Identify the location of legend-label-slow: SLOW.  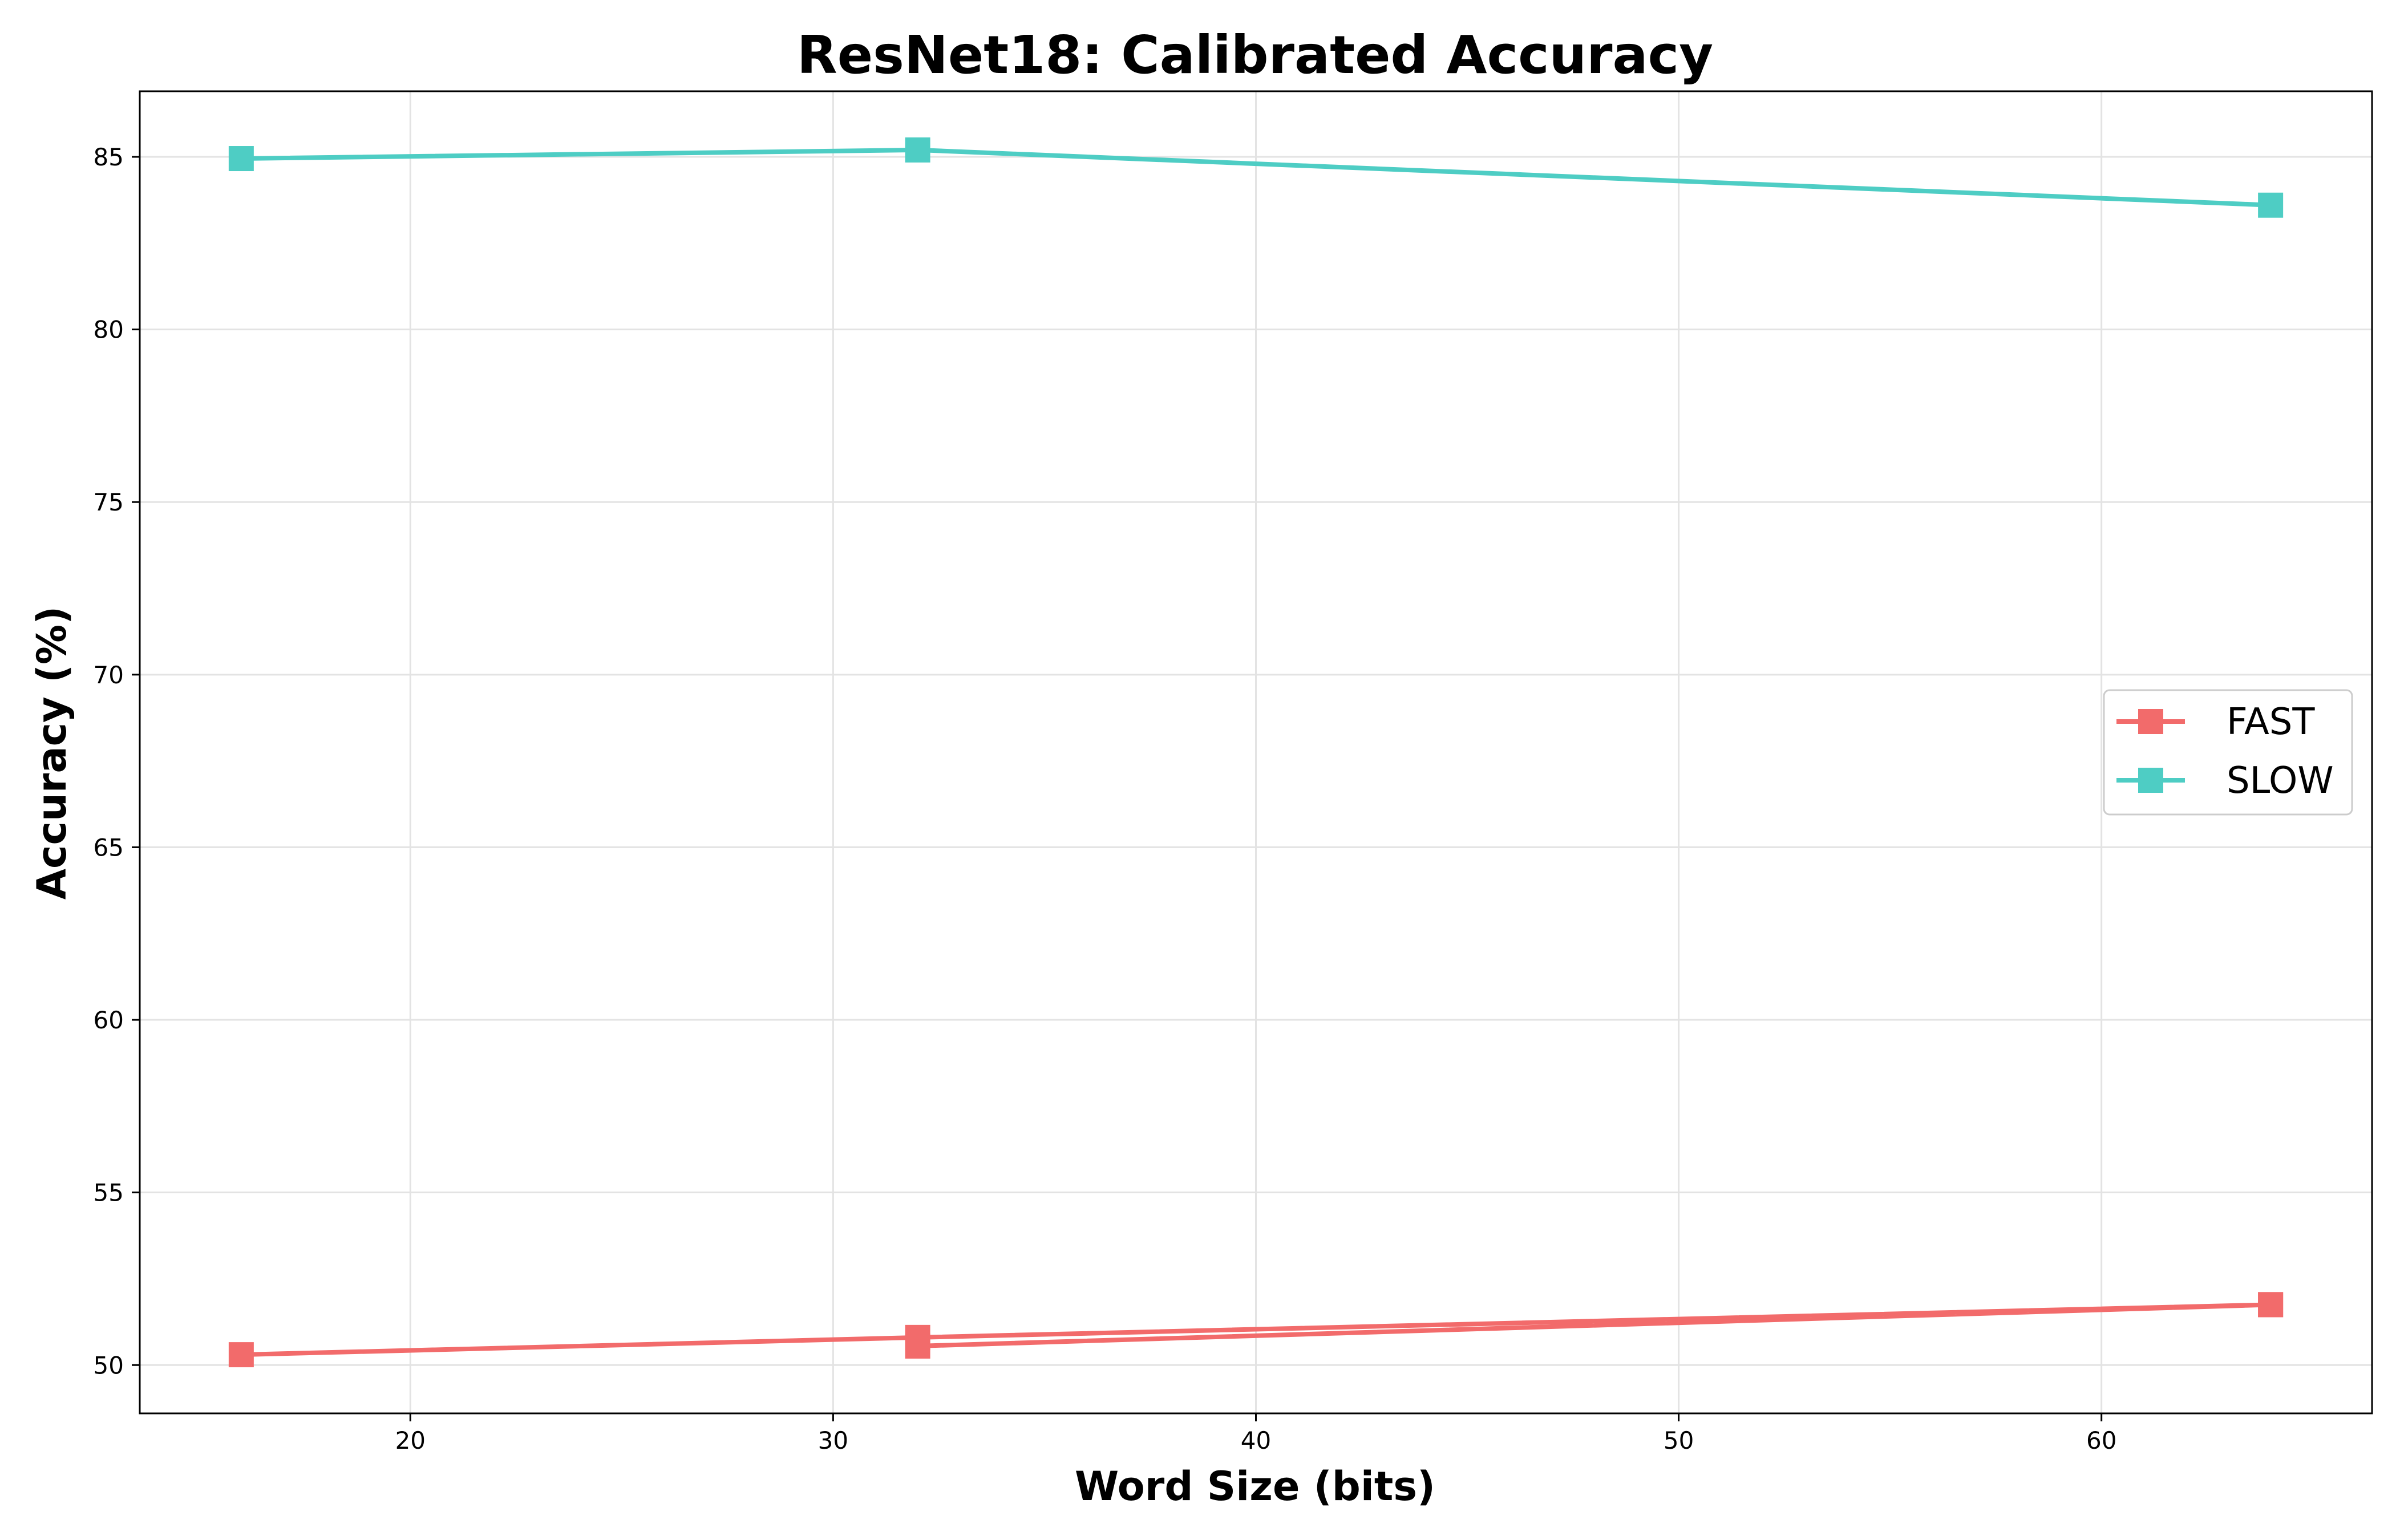
(2281, 781).